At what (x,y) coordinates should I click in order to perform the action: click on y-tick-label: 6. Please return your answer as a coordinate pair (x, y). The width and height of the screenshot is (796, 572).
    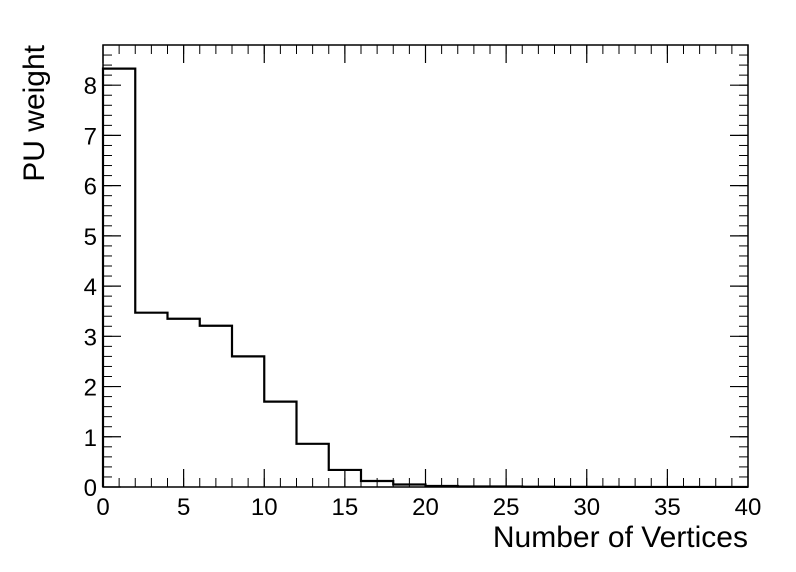
    Looking at the image, I should click on (90, 187).